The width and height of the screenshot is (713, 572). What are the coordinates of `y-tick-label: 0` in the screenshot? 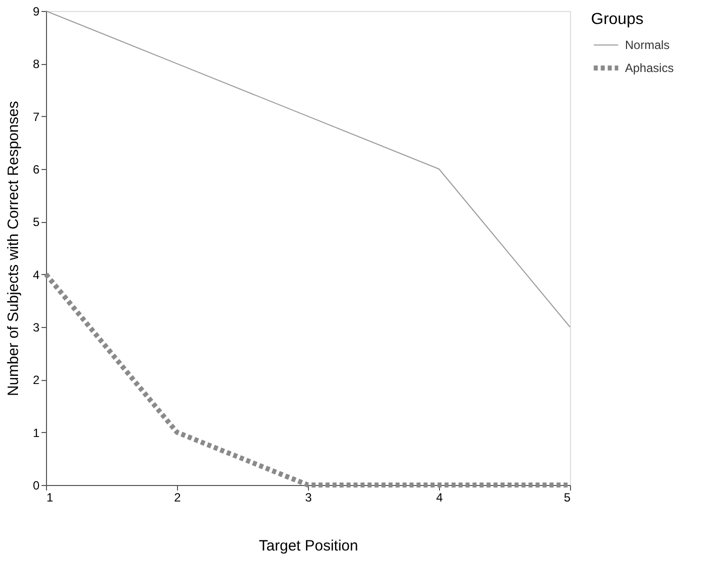 It's located at (36, 485).